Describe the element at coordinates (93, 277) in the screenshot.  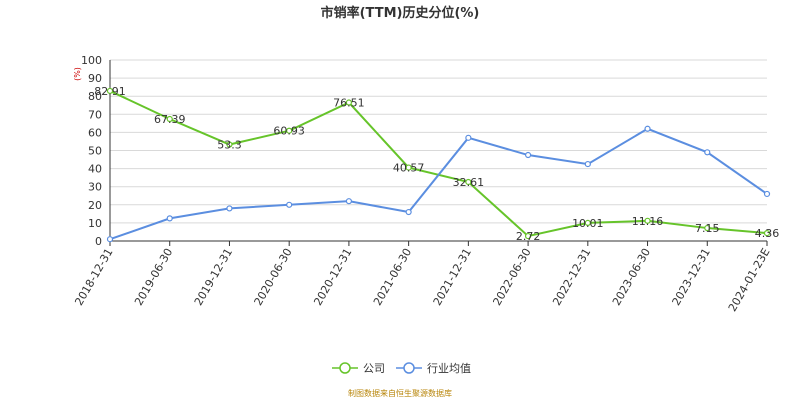
I see `x-tick-label: 2018-12-31` at that location.